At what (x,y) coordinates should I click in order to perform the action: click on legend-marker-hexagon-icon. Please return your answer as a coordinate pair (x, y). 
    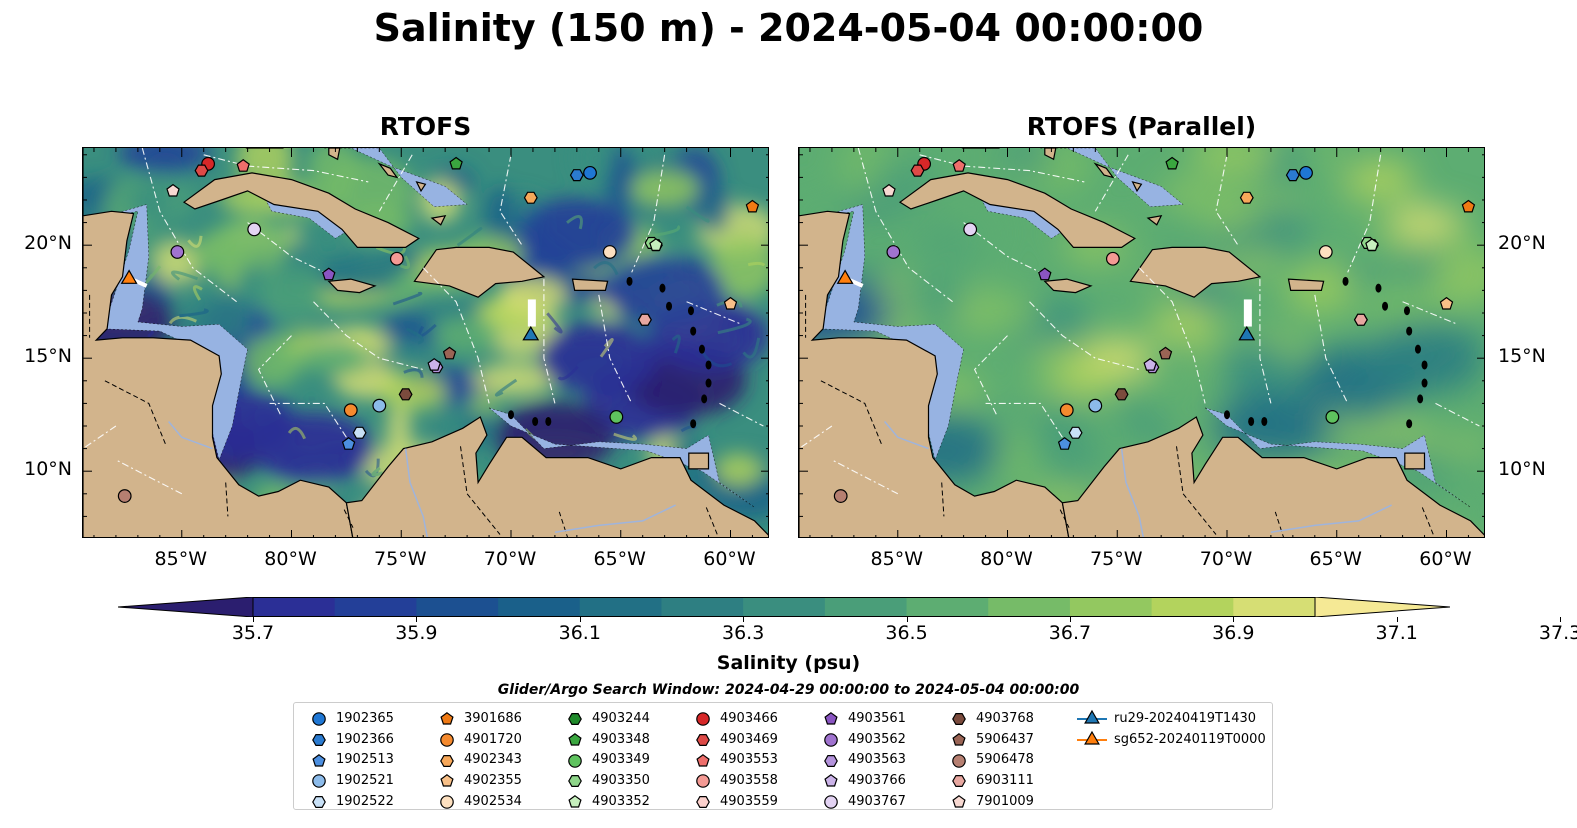
    Looking at the image, I should click on (959, 781).